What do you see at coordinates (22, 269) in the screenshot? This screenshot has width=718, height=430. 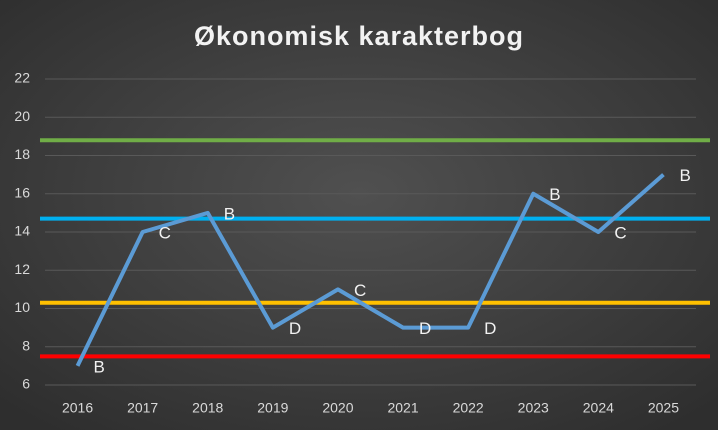 I see `y-tick-label: 12` at bounding box center [22, 269].